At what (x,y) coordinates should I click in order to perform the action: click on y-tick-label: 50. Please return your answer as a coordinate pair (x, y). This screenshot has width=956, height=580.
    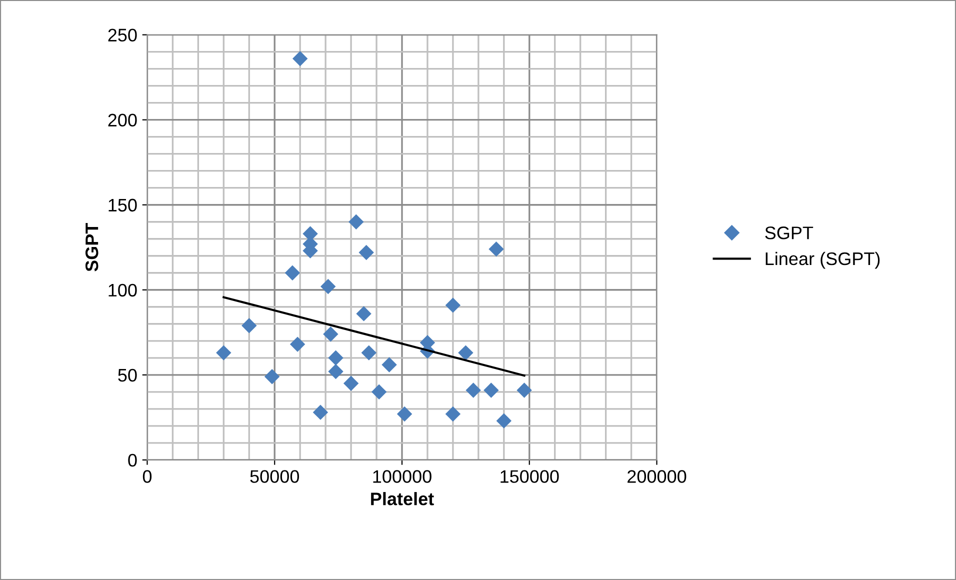
    Looking at the image, I should click on (127, 375).